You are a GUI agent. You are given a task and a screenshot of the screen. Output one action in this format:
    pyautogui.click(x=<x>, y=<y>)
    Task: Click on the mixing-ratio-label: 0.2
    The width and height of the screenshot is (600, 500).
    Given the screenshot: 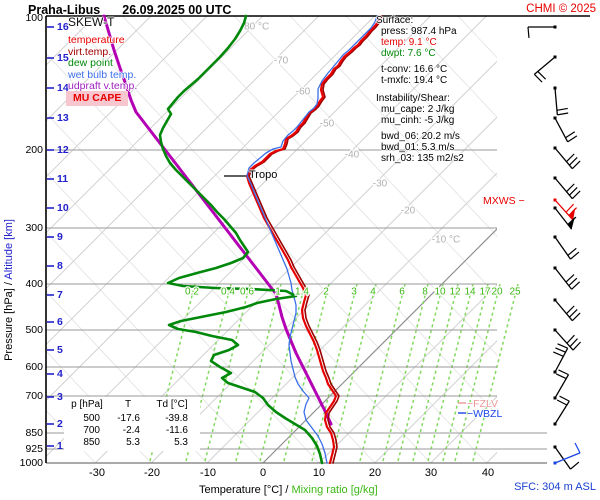 What is the action you would take?
    pyautogui.click(x=192, y=292)
    